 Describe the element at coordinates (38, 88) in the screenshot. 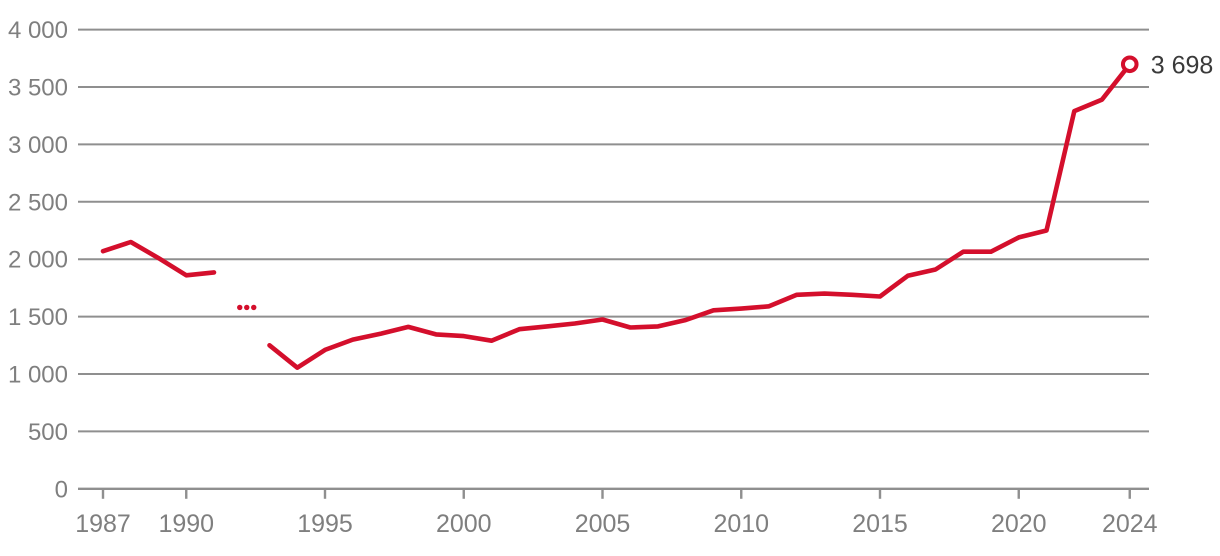

I see `y-tick-label: 3 500` at that location.